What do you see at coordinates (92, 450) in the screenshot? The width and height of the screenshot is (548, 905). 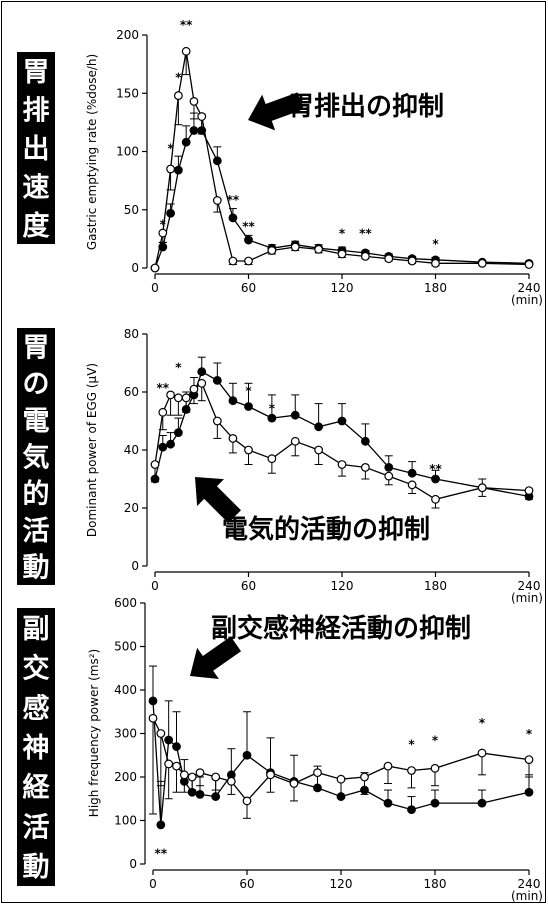 I see `y-axis-label: Dominant power of EGG (µV)` at bounding box center [92, 450].